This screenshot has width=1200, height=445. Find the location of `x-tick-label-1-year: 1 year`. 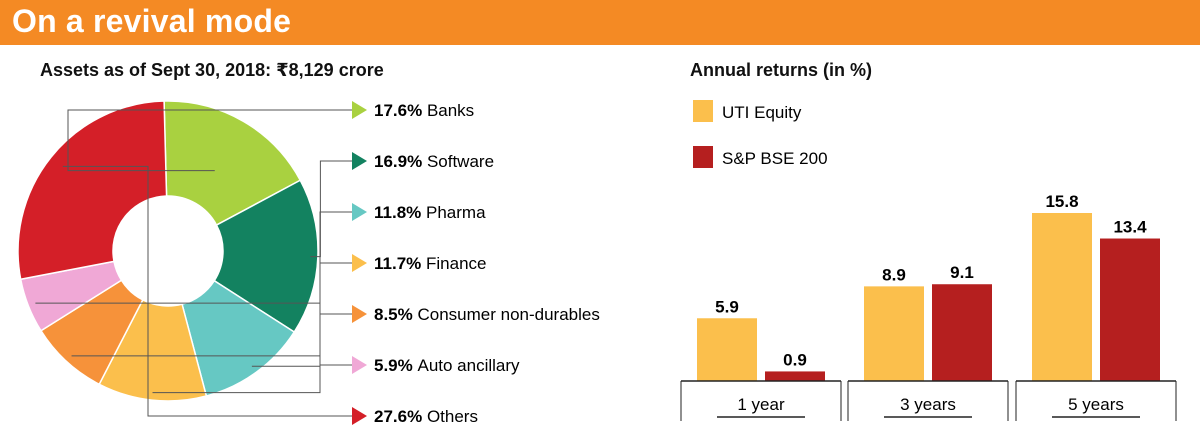

x-tick-label-1-year: 1 year is located at coordinates (761, 404).